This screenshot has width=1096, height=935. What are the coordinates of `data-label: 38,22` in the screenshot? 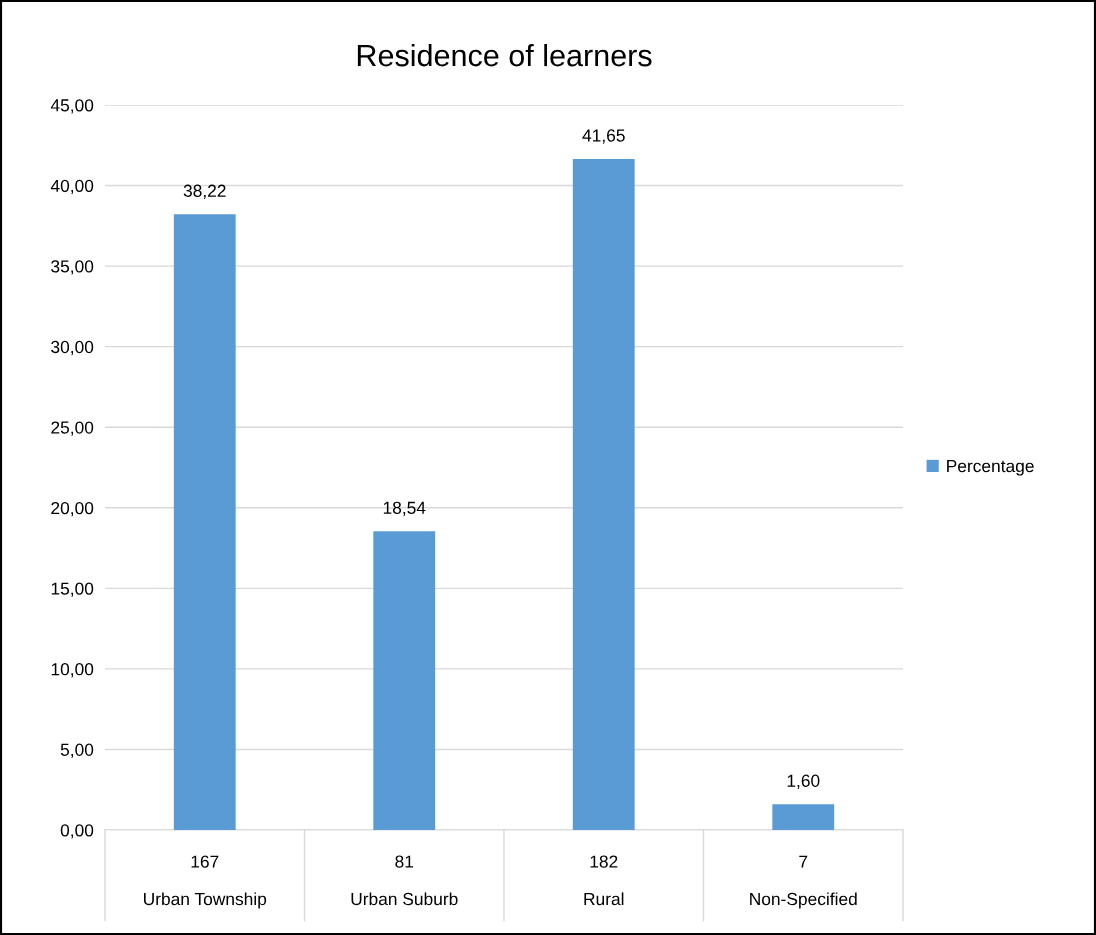 It's located at (204, 191).